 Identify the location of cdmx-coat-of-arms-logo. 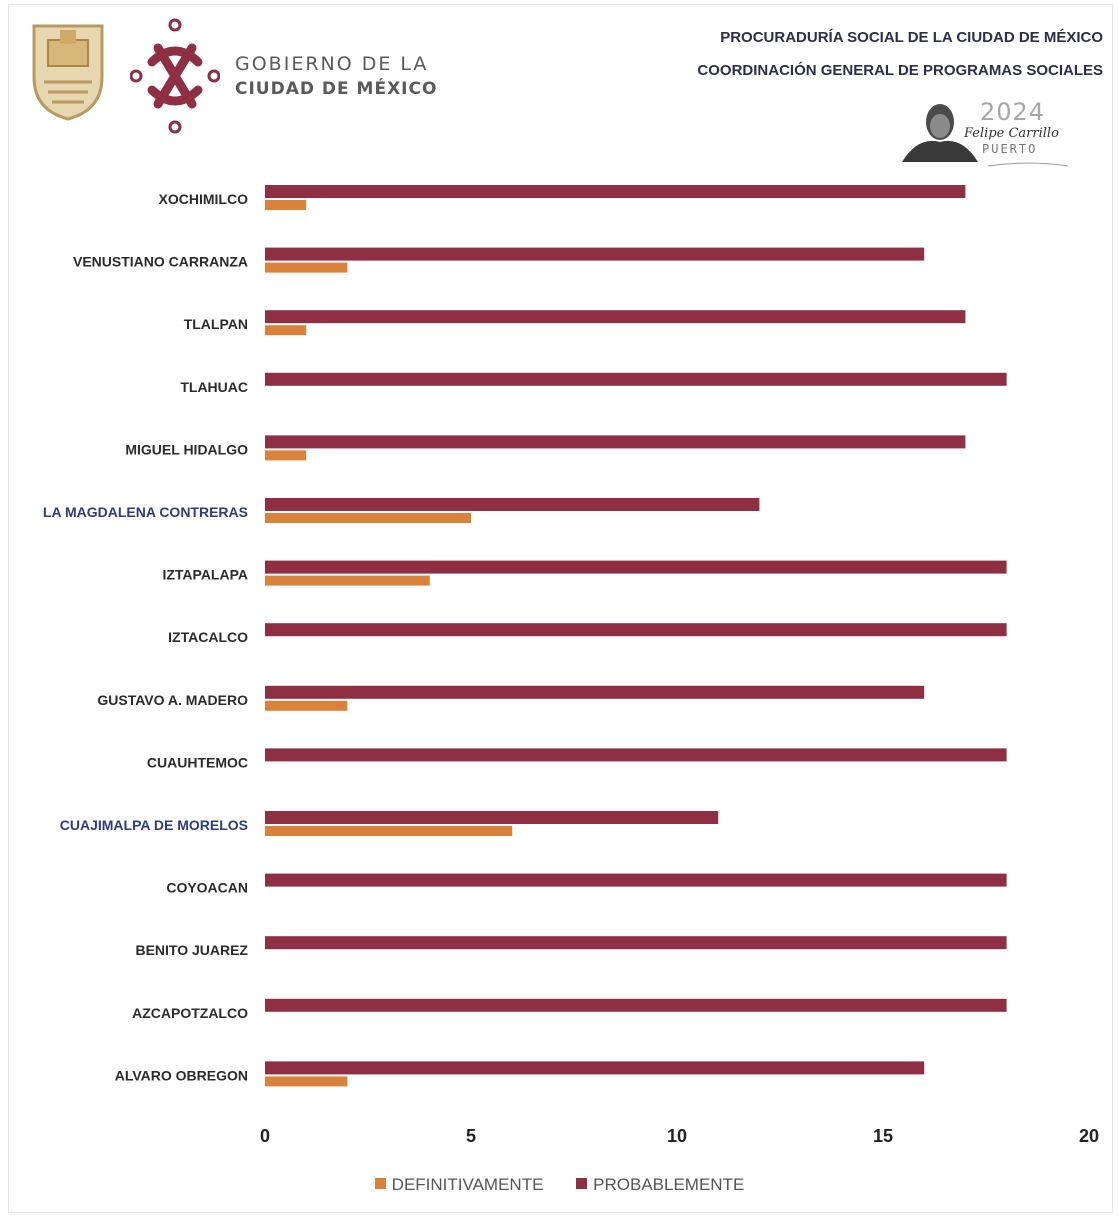
(68, 72).